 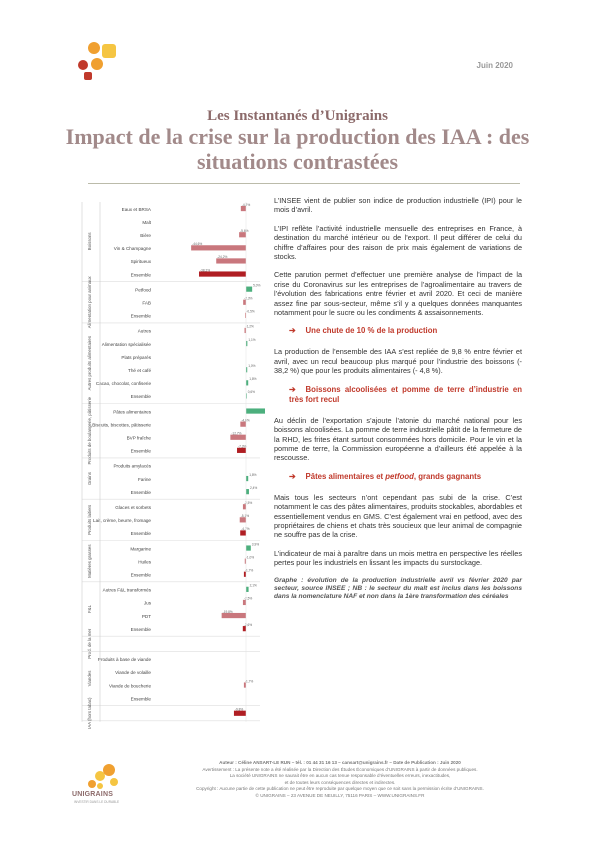 What do you see at coordinates (148, 603) in the screenshot?
I see `row-label: Jus` at bounding box center [148, 603].